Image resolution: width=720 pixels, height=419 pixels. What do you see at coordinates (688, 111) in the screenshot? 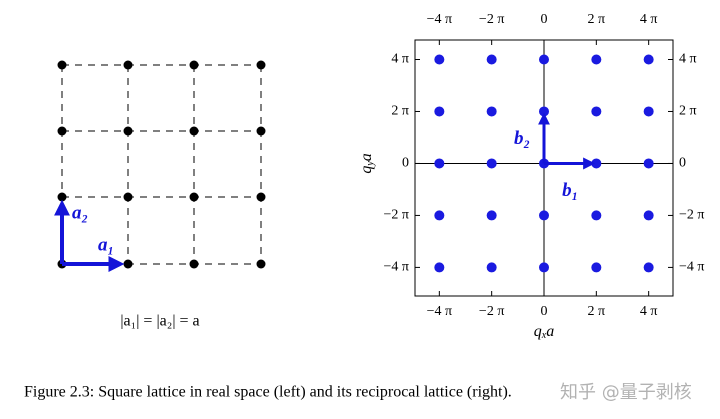
I see `y-tick-label-right: 2 π` at bounding box center [688, 111].